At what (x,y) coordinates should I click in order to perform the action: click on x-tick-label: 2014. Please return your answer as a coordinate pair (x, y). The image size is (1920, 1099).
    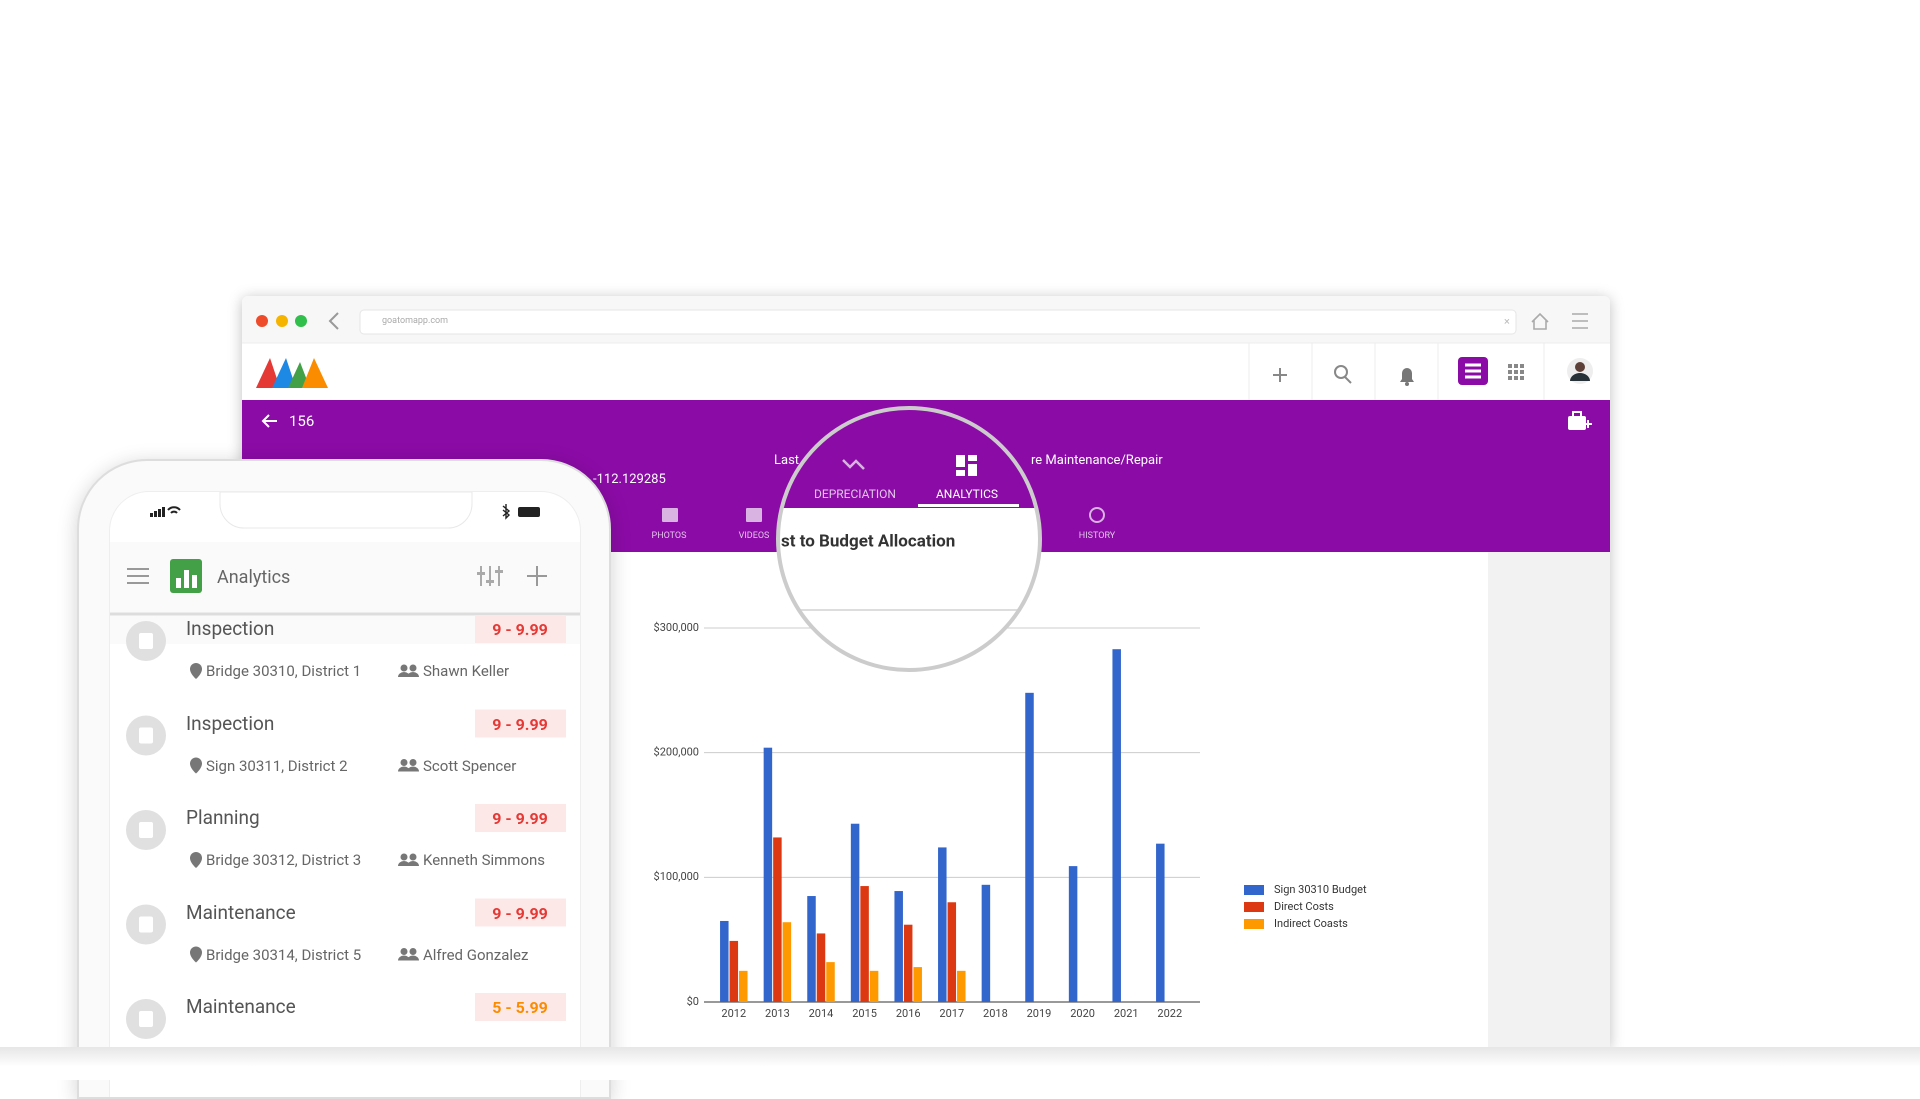
    Looking at the image, I should click on (821, 1013).